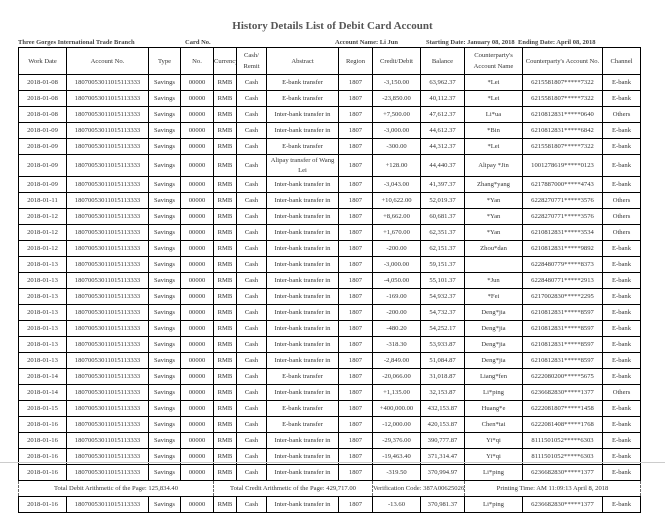  Describe the element at coordinates (332, 462) in the screenshot. I see `page-edge` at that location.